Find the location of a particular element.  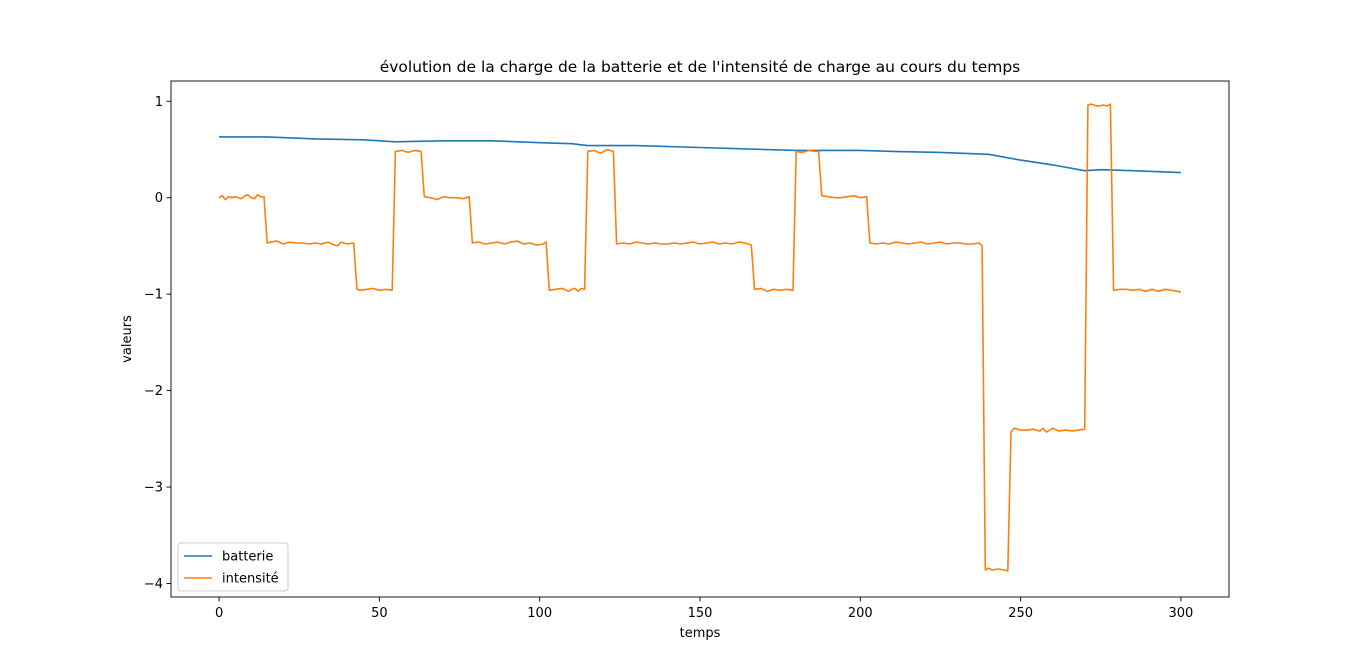

x-axis-label: temps is located at coordinates (700, 633).